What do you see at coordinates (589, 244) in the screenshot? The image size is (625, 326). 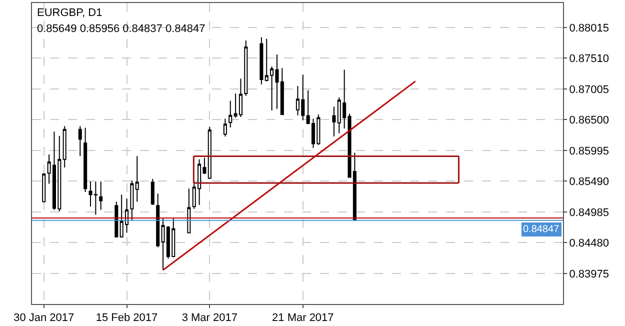 I see `y-tick-label: 0.84480` at bounding box center [589, 244].